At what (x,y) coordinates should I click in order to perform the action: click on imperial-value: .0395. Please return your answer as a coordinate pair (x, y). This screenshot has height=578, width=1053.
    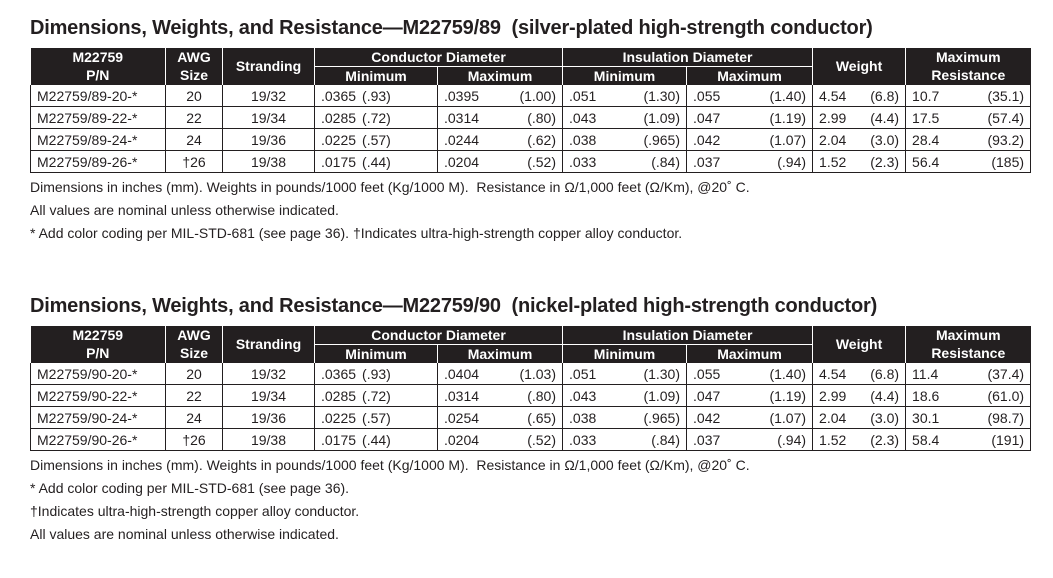
    Looking at the image, I should click on (462, 95).